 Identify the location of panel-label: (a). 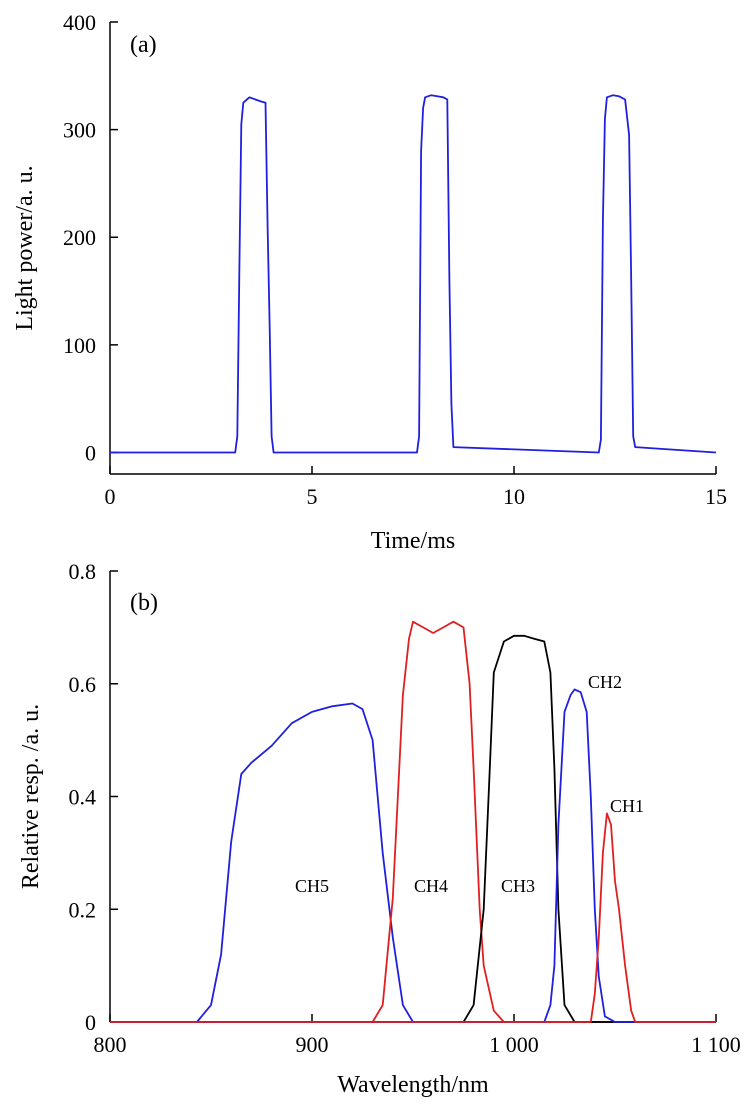
(143, 45).